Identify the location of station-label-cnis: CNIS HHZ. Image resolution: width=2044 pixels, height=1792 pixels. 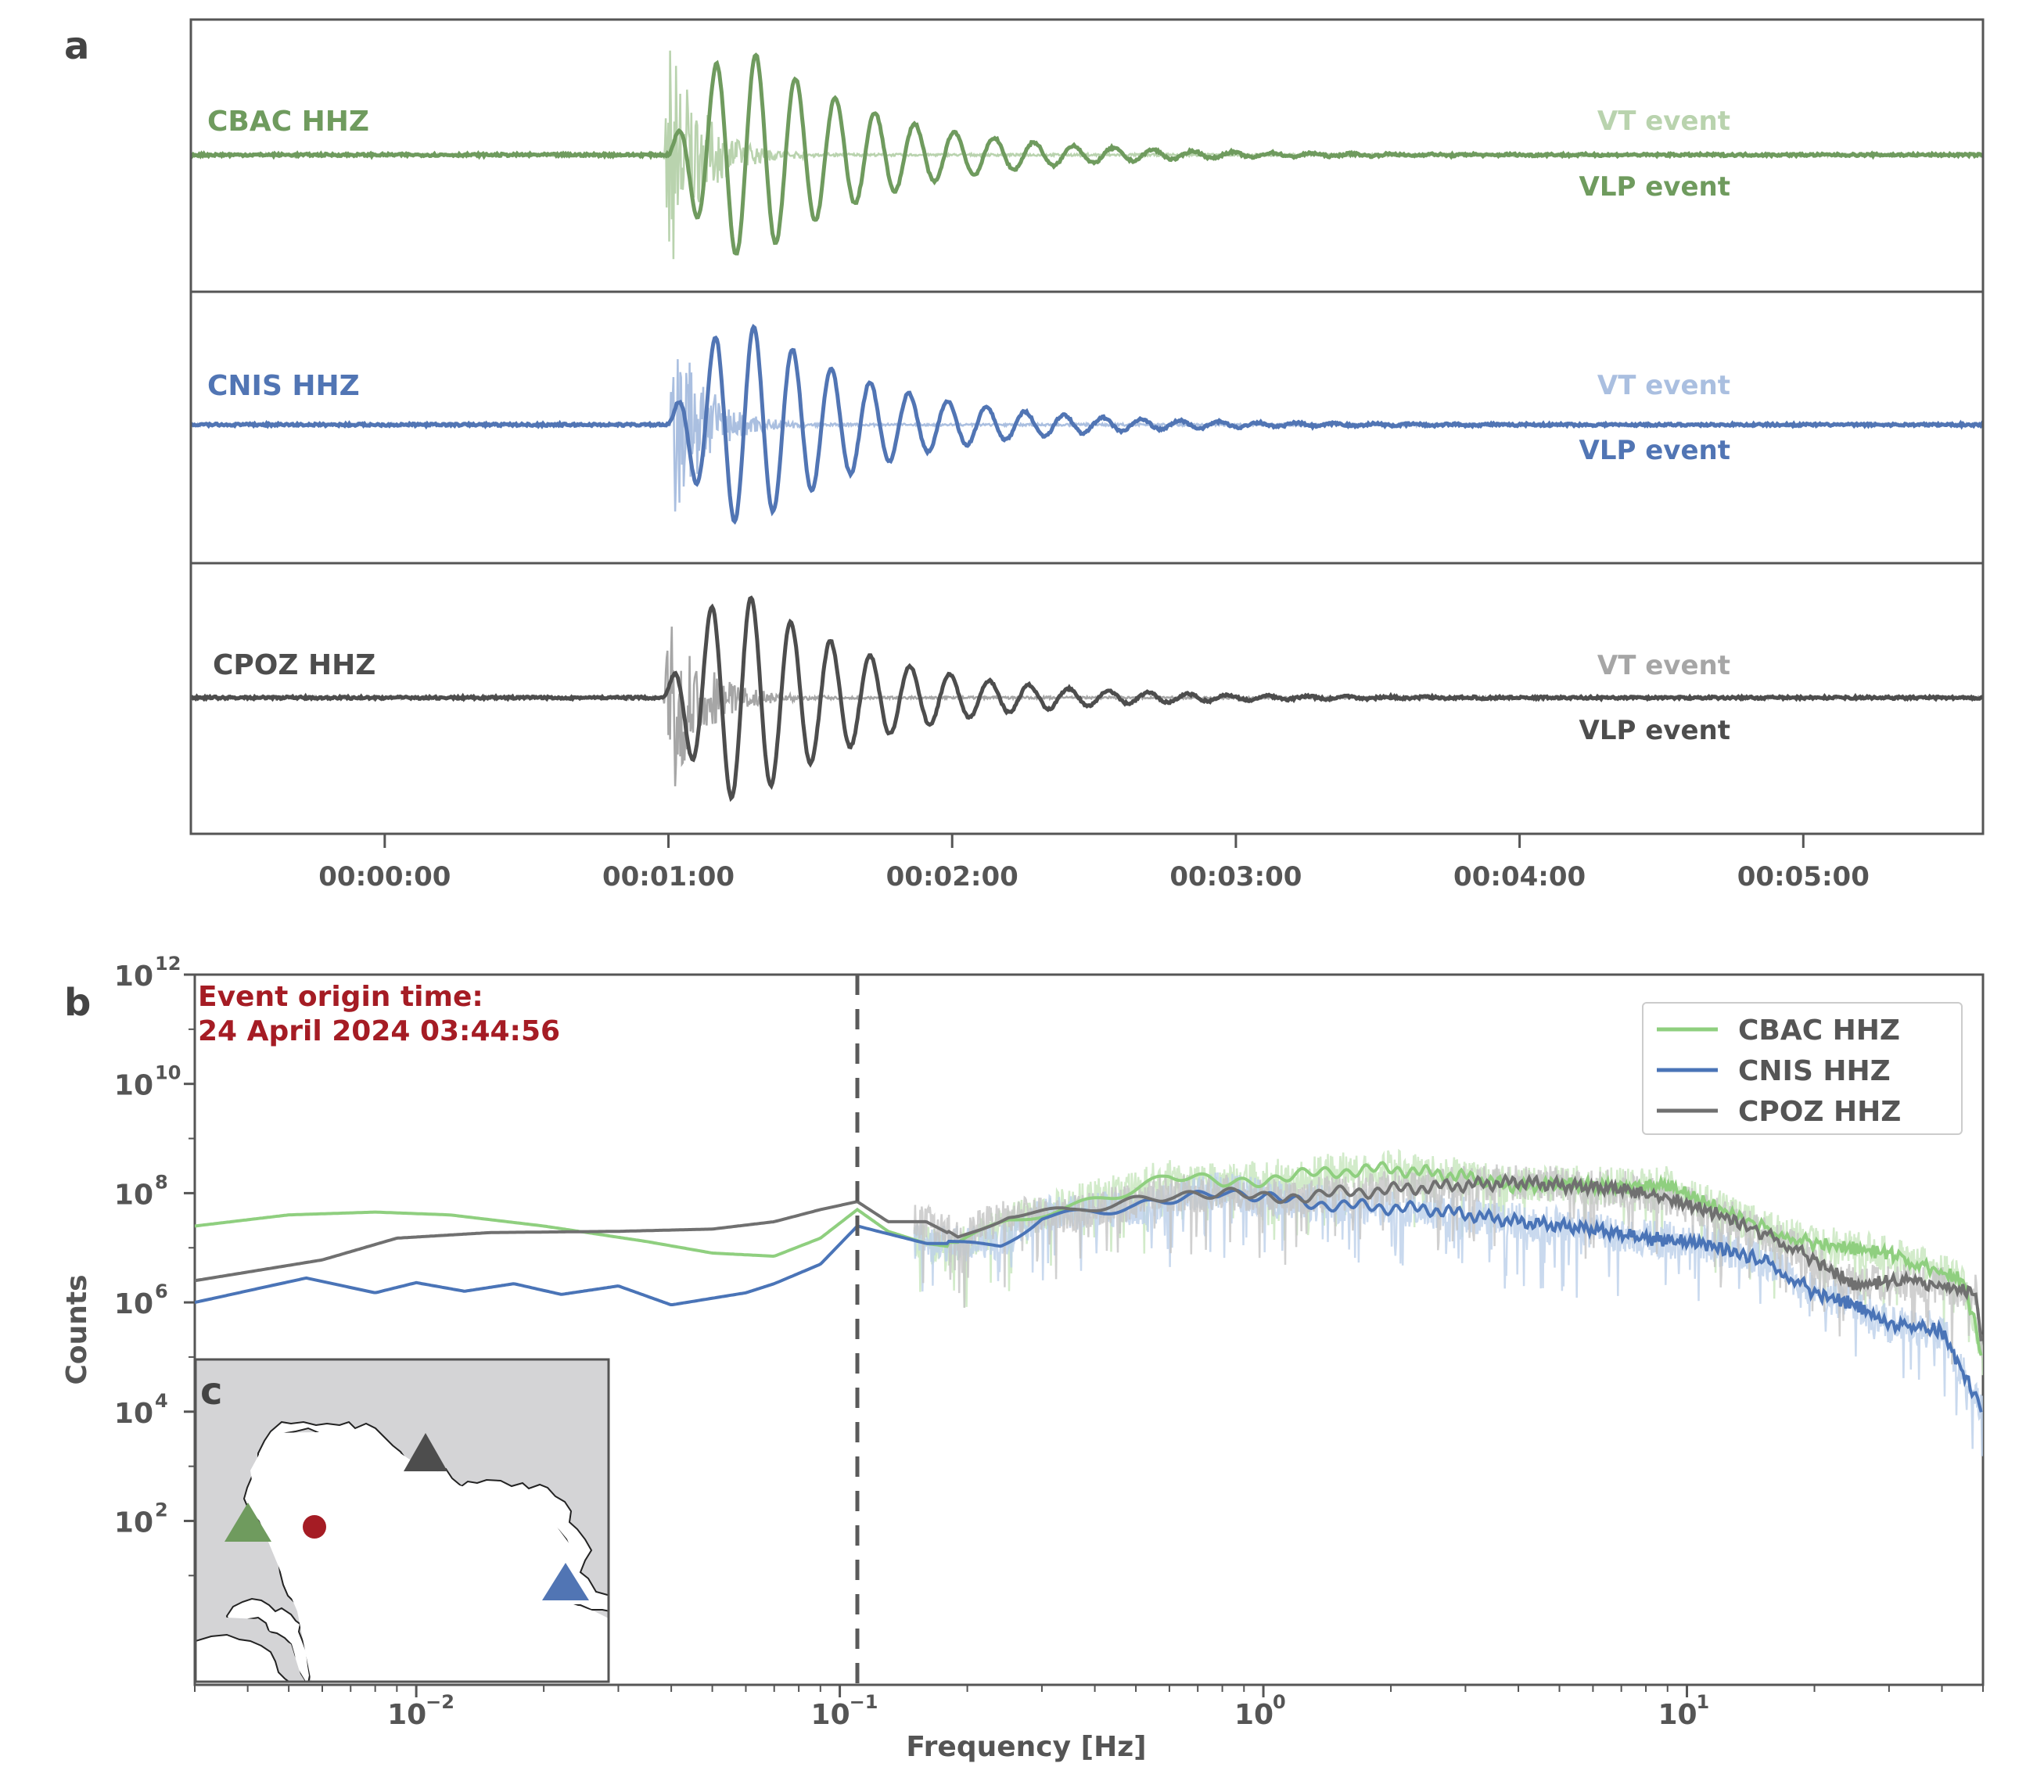
(283, 386).